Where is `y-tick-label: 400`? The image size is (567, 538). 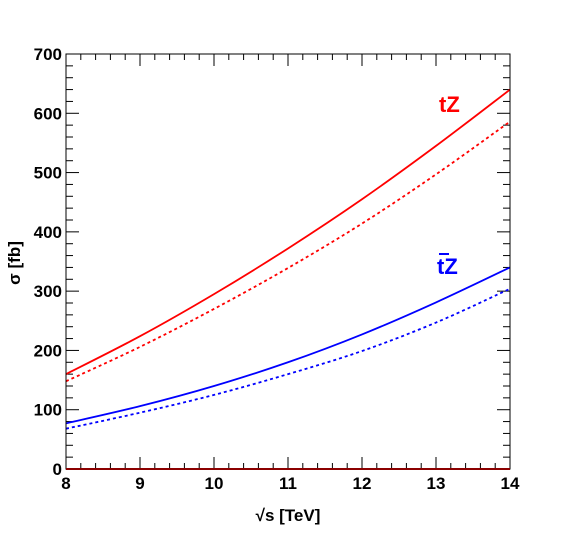
y-tick-label: 400 is located at coordinates (48, 232).